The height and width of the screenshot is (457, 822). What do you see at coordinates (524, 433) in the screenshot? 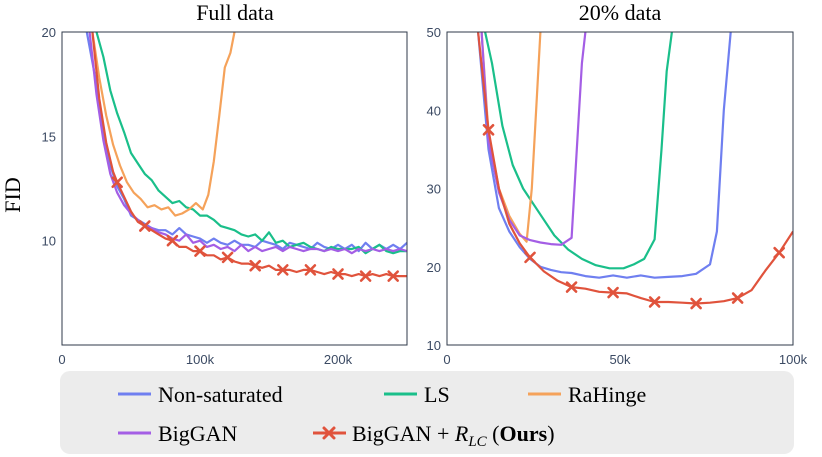
I see `legend-label-ours: Ours` at bounding box center [524, 433].